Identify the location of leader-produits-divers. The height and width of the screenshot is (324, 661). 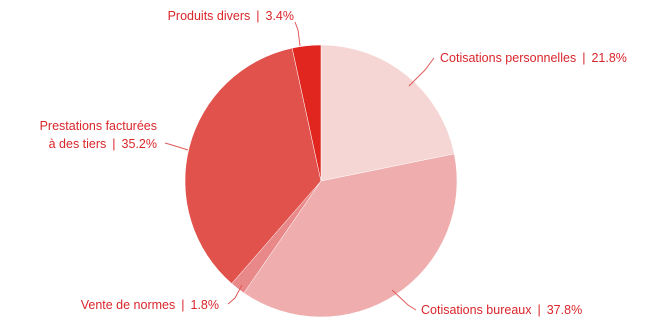
(297, 34).